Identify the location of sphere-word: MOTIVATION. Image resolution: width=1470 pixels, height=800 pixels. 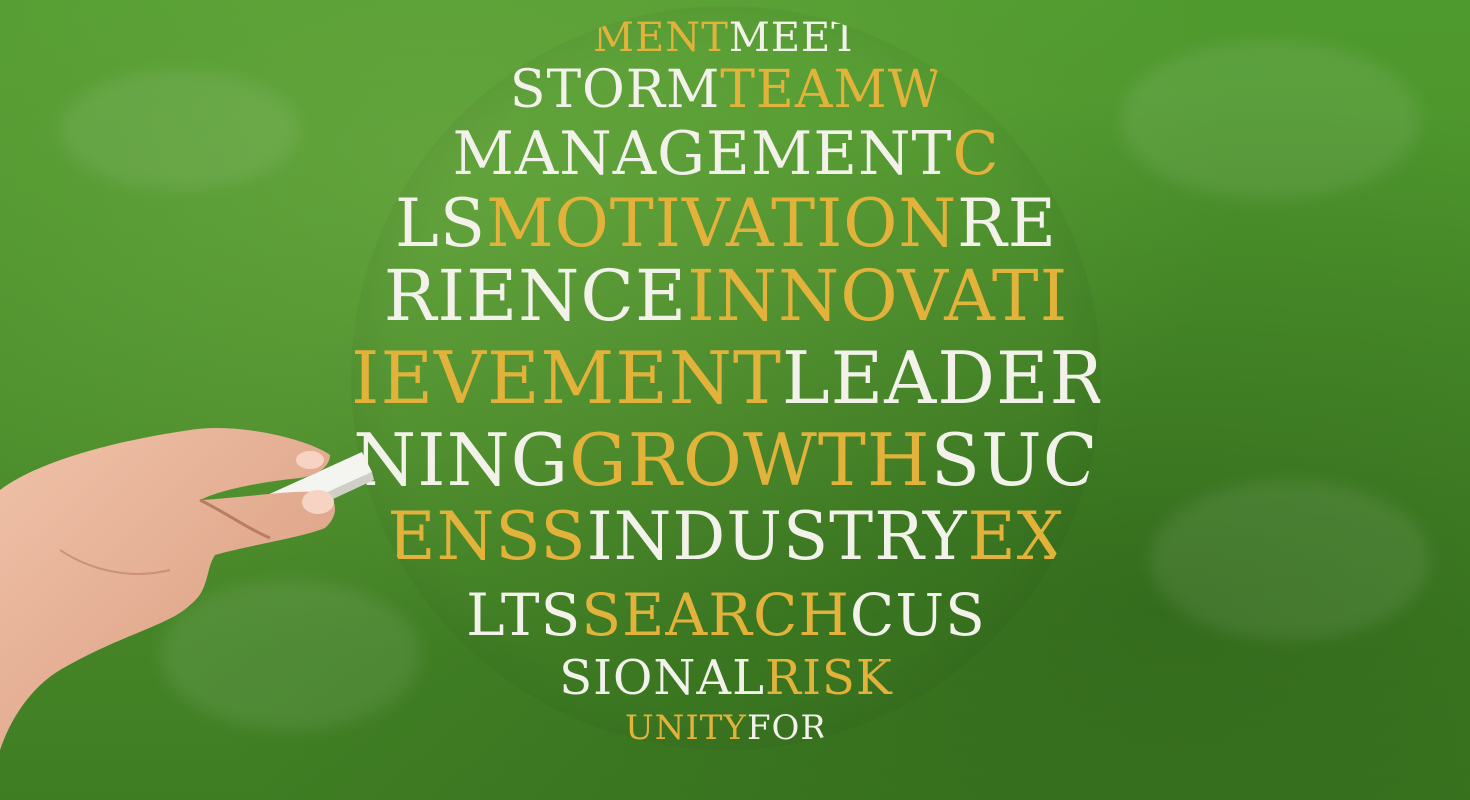
(722, 223).